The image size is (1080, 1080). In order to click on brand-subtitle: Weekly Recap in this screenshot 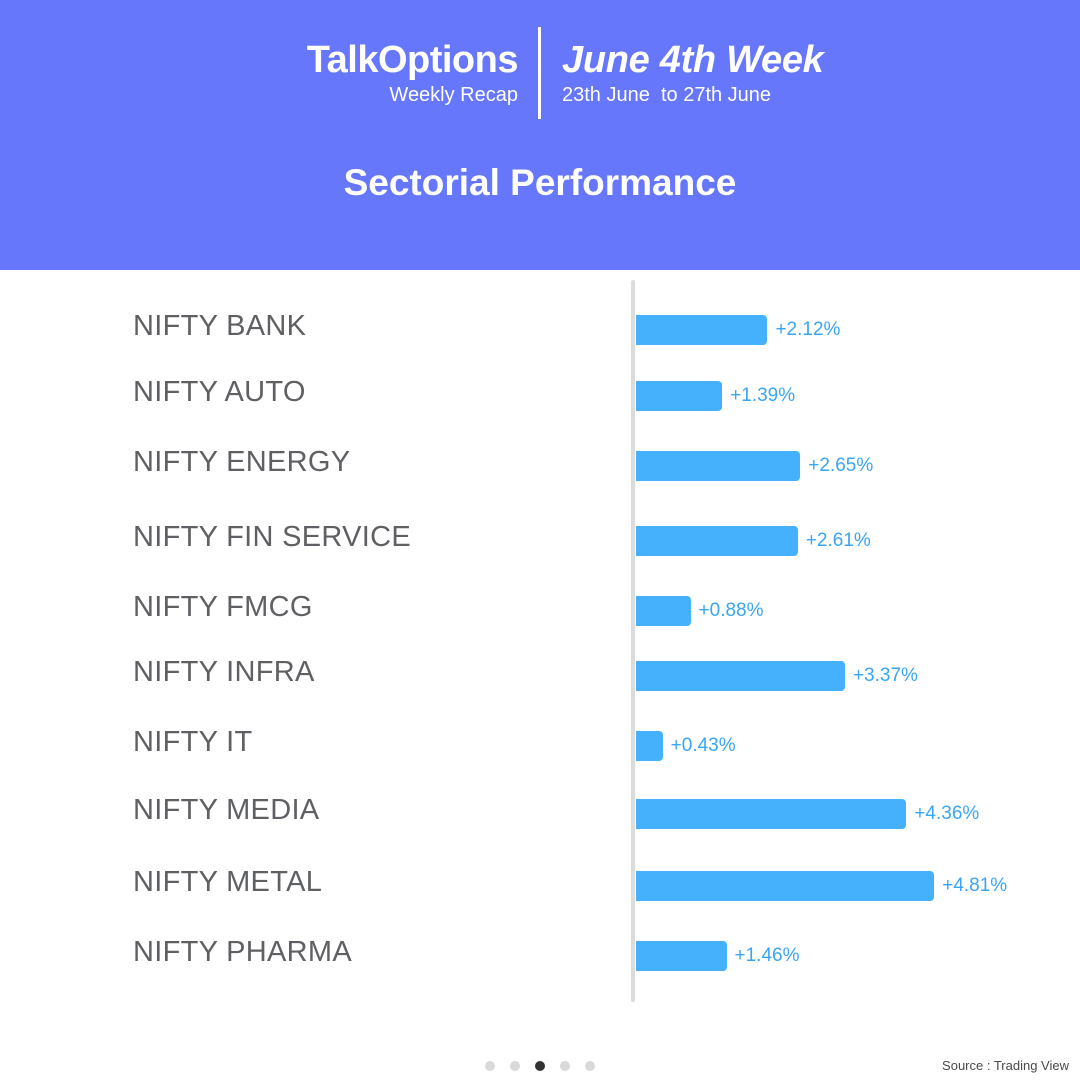, I will do `click(453, 95)`.